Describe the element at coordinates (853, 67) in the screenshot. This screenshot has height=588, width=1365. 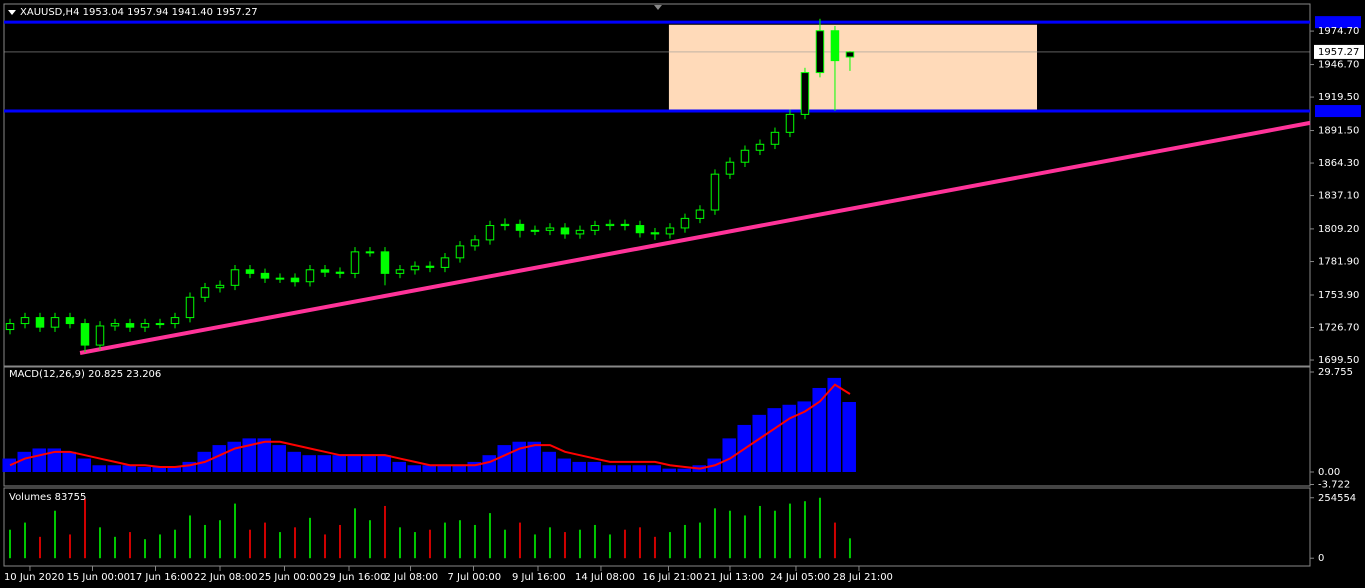
I see `zone` at that location.